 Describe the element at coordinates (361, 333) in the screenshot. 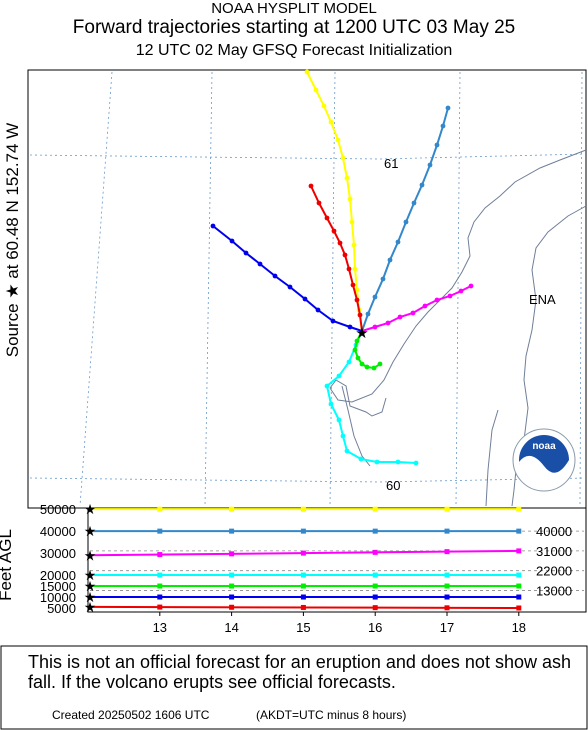

I see `source-star: ★` at that location.